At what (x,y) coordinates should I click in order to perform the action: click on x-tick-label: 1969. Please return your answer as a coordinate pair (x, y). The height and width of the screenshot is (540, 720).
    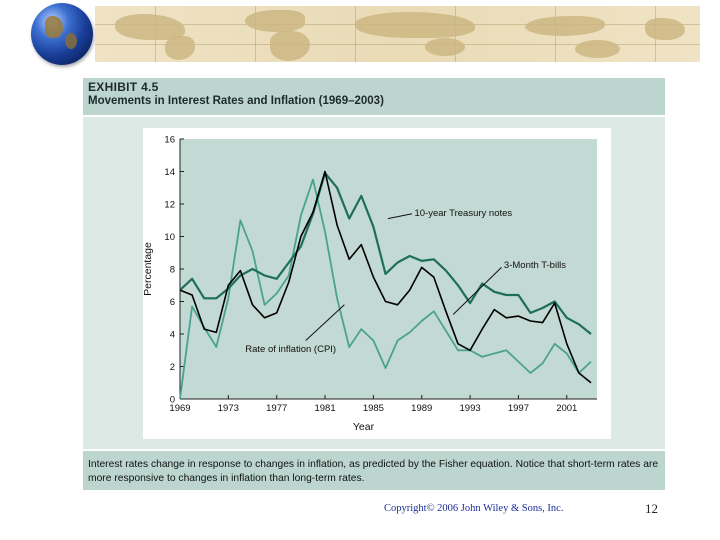
    Looking at the image, I should click on (179, 408).